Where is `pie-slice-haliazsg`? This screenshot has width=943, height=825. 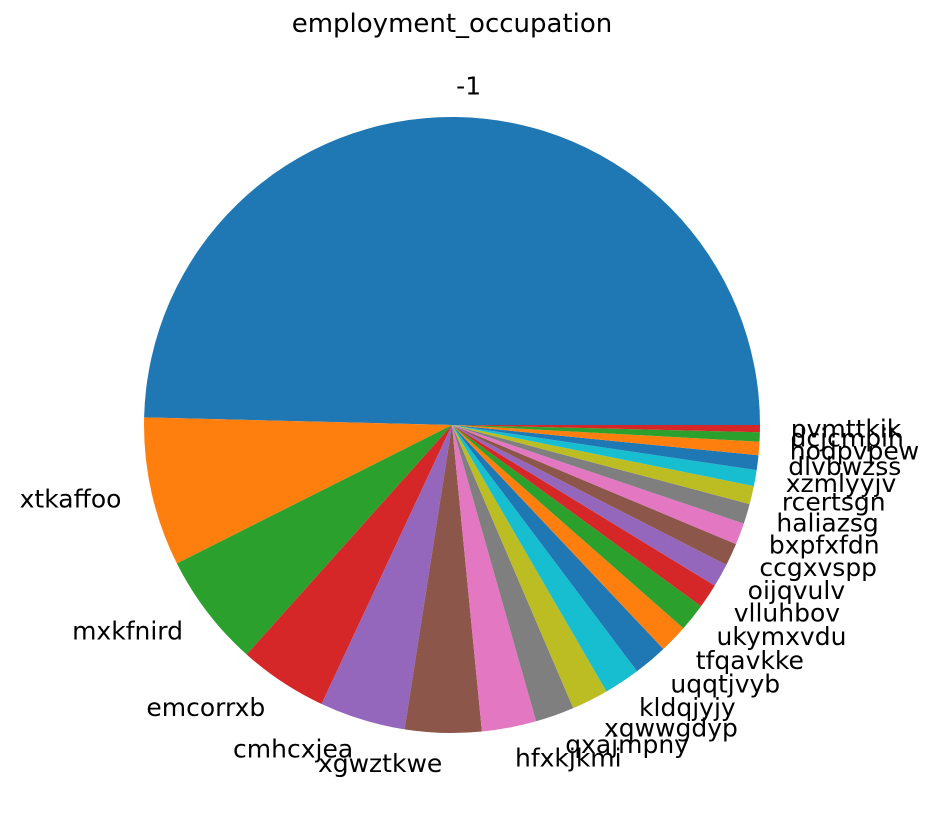 pie-slice-haliazsg is located at coordinates (601, 474).